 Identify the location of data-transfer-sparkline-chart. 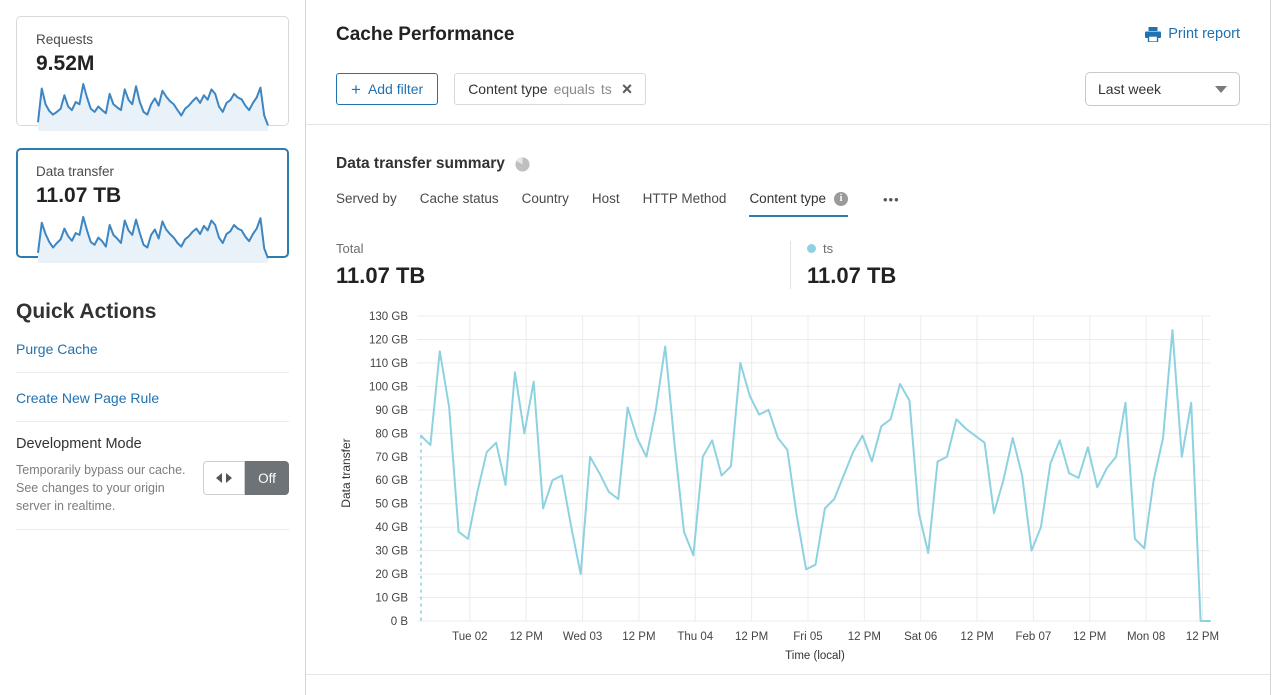
(153, 239).